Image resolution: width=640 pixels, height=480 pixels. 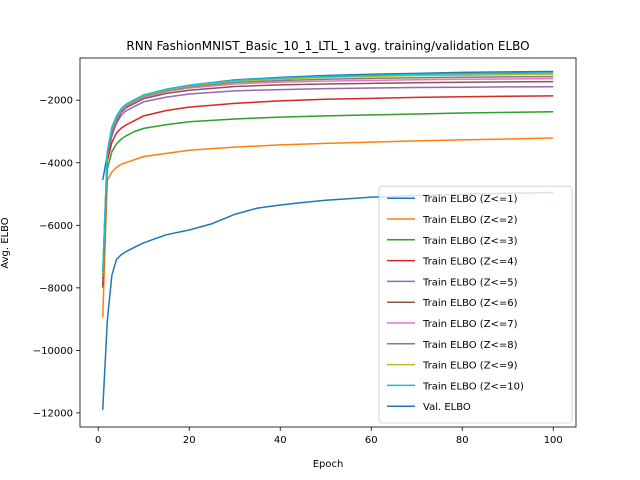 I want to click on legend-entry: Train ELBO (Z<=6), so click(x=470, y=303).